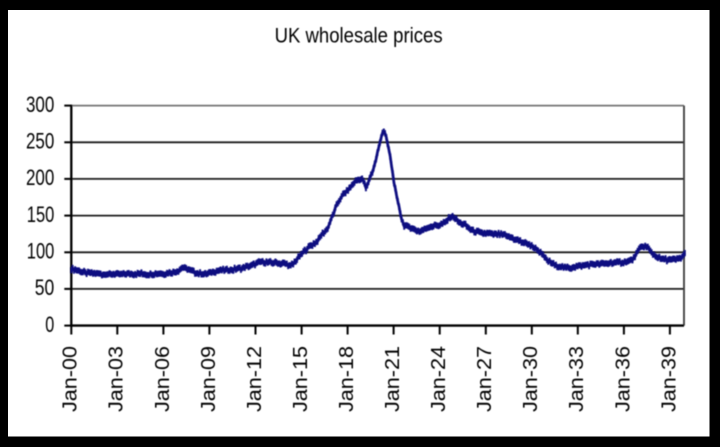 The width and height of the screenshot is (720, 447). What do you see at coordinates (209, 379) in the screenshot?
I see `svg-text: Jan-09` at bounding box center [209, 379].